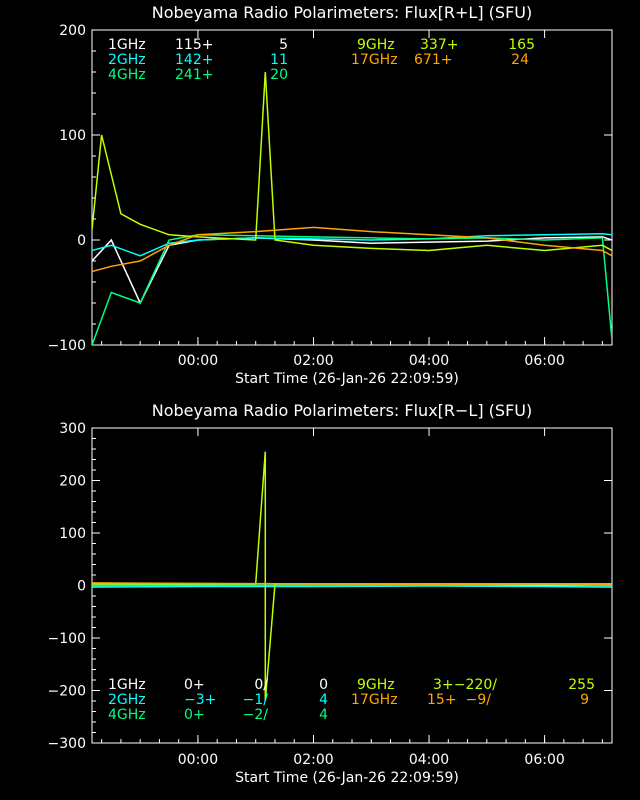 Image resolution: width=640 pixels, height=800 pixels. Describe the element at coordinates (194, 60) in the screenshot. I see `legend-base: 142+` at that location.